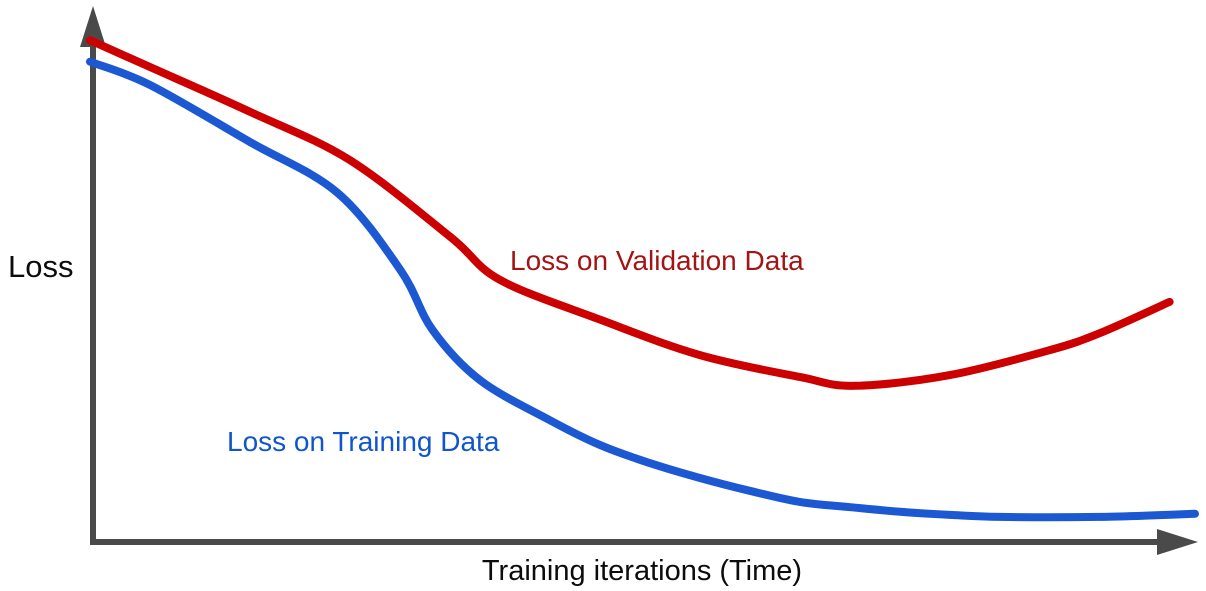 The image size is (1206, 591). I want to click on x-axis-arrowhead-icon, so click(1177, 542).